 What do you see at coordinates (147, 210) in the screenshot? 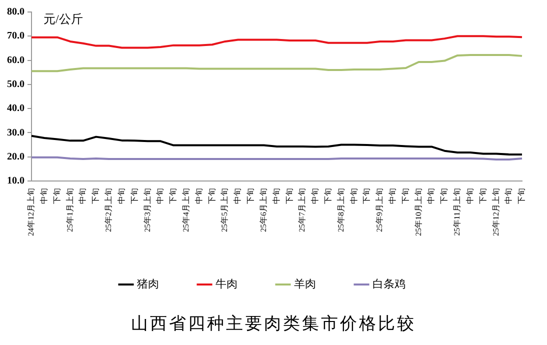
I see `x-tick-label: 25年3月上旬` at bounding box center [147, 210].